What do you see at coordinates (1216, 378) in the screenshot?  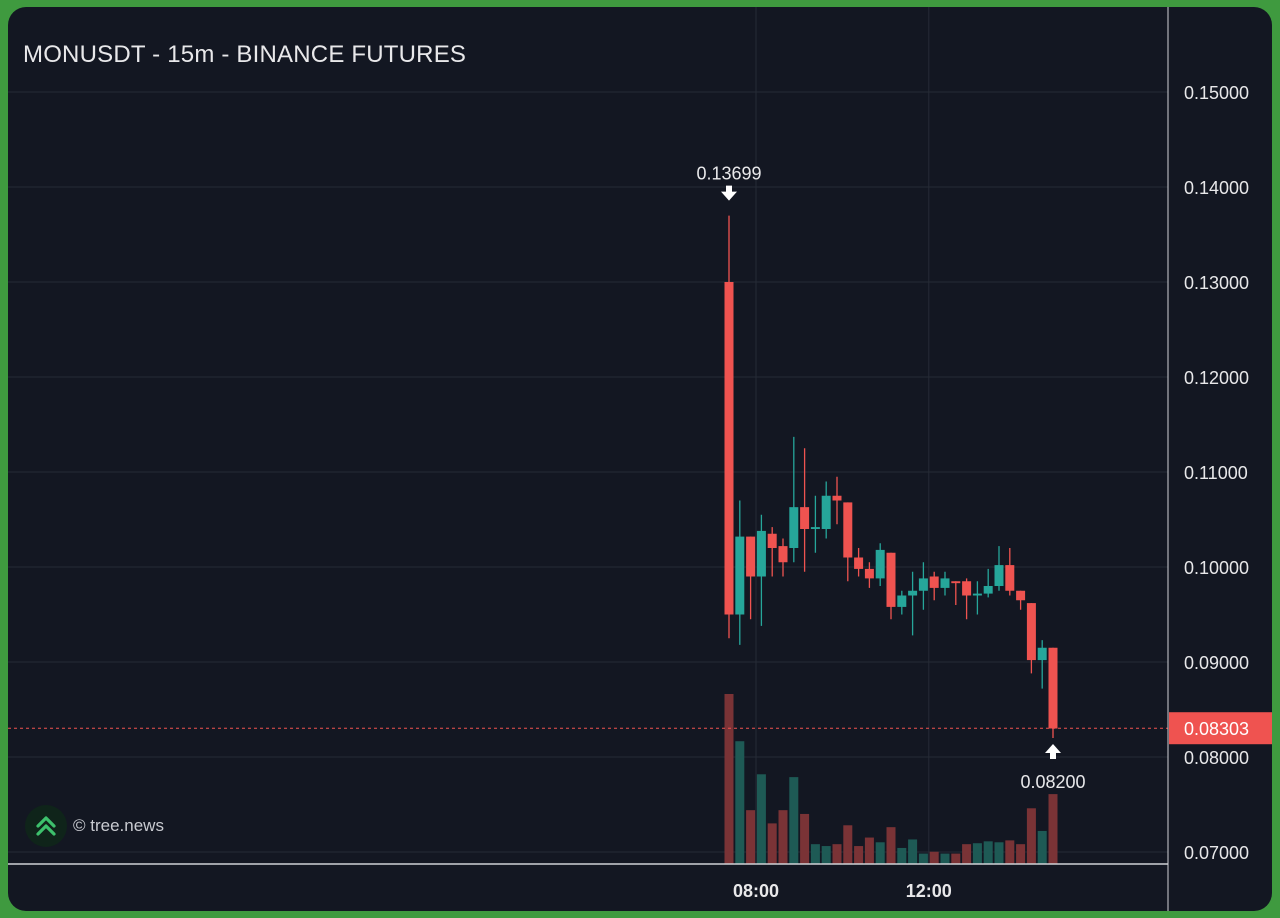 I see `y-tick-label: 0.12000` at bounding box center [1216, 378].